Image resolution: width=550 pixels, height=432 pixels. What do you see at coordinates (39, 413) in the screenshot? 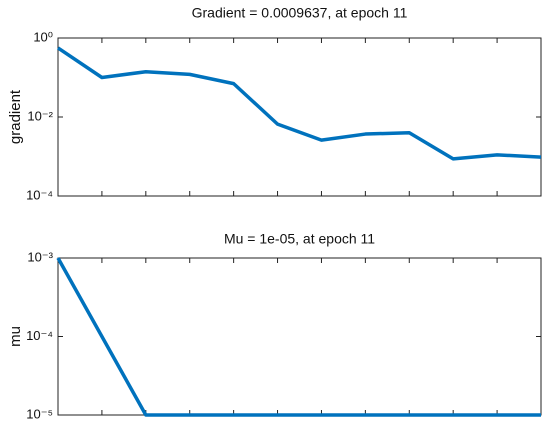
I see `y-tick-label: 10⁻⁵` at bounding box center [39, 413].